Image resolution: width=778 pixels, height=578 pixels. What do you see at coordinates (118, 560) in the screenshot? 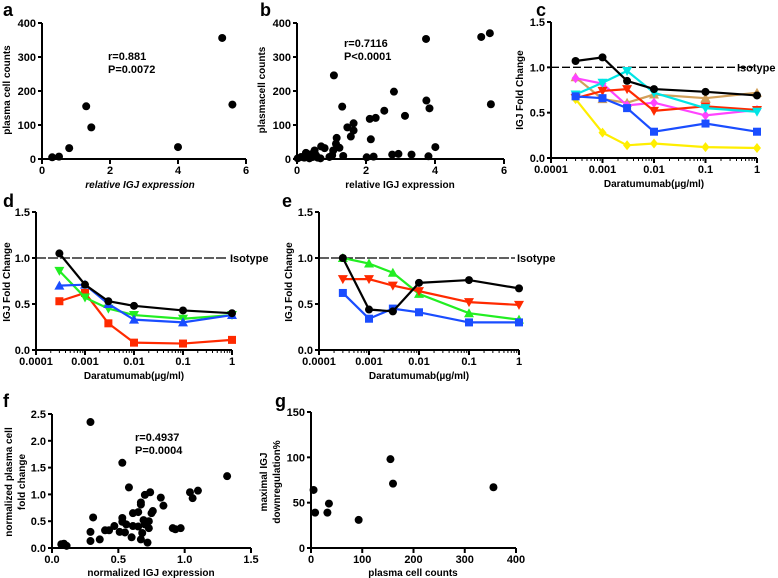
I see `x-tick-label: 0.5` at bounding box center [118, 560].